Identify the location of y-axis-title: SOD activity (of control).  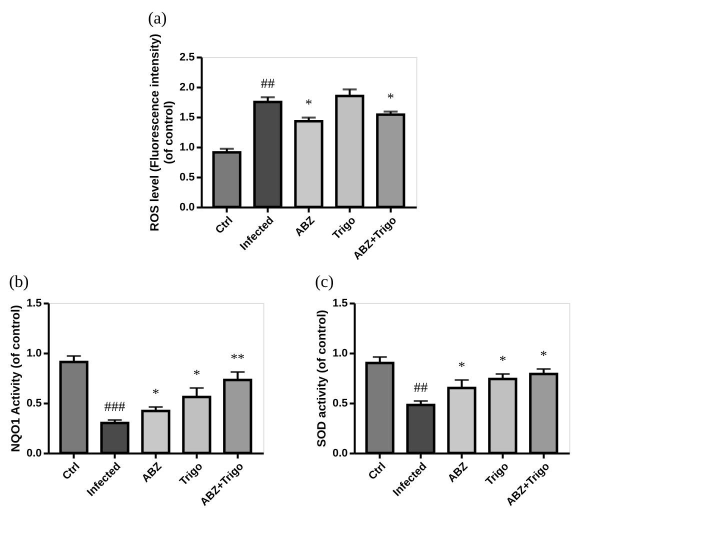
(321, 379).